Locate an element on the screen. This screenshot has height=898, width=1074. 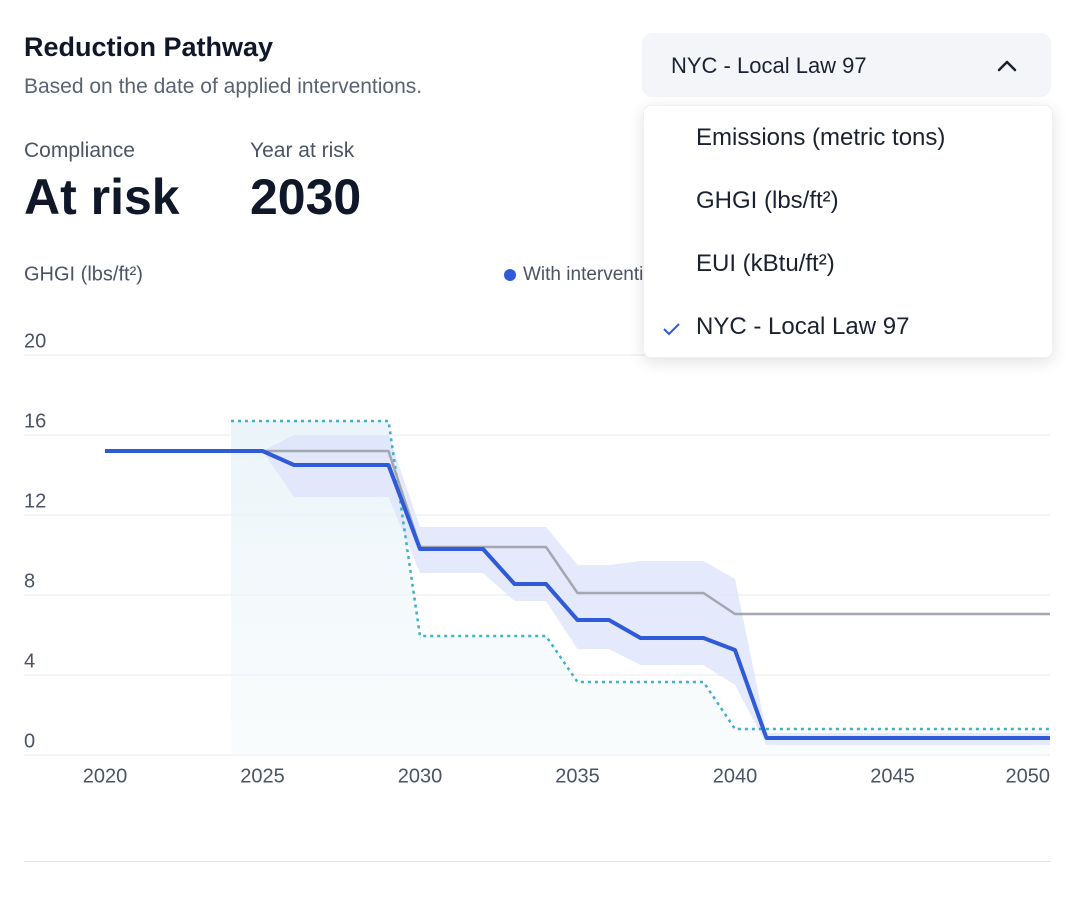
divider is located at coordinates (537, 861).